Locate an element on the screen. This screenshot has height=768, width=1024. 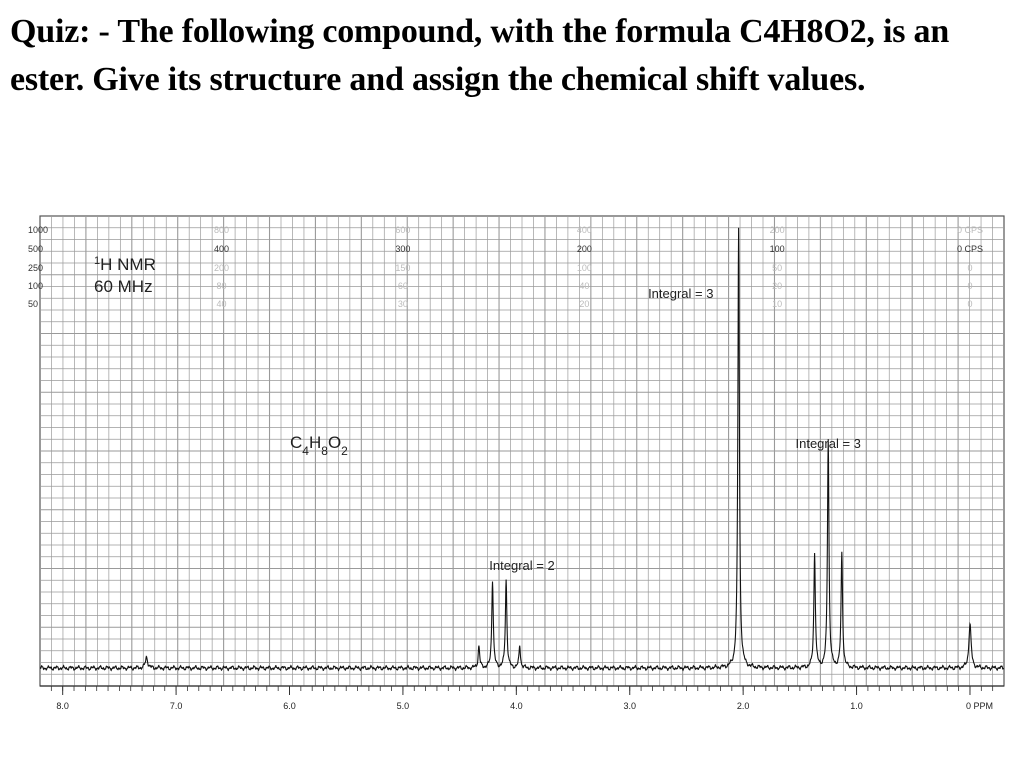
sweep-width-label: 250 is located at coordinates (35, 268).